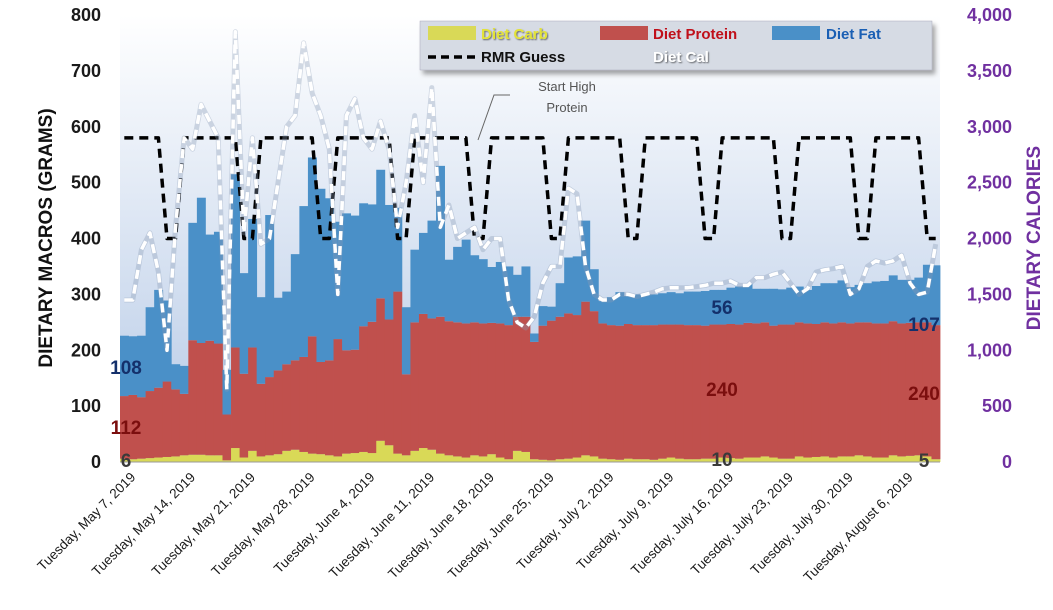 The image size is (1053, 610). What do you see at coordinates (501, 526) in the screenshot?
I see `x-tick-label: Tuesday, June 25, 2019` at bounding box center [501, 526].